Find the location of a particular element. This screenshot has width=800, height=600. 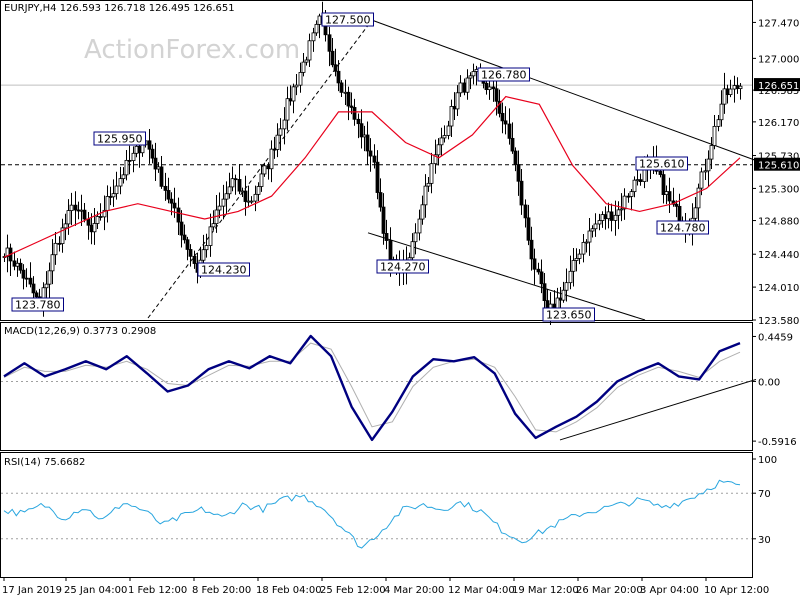

upper-channel-line is located at coordinates (564, 90).